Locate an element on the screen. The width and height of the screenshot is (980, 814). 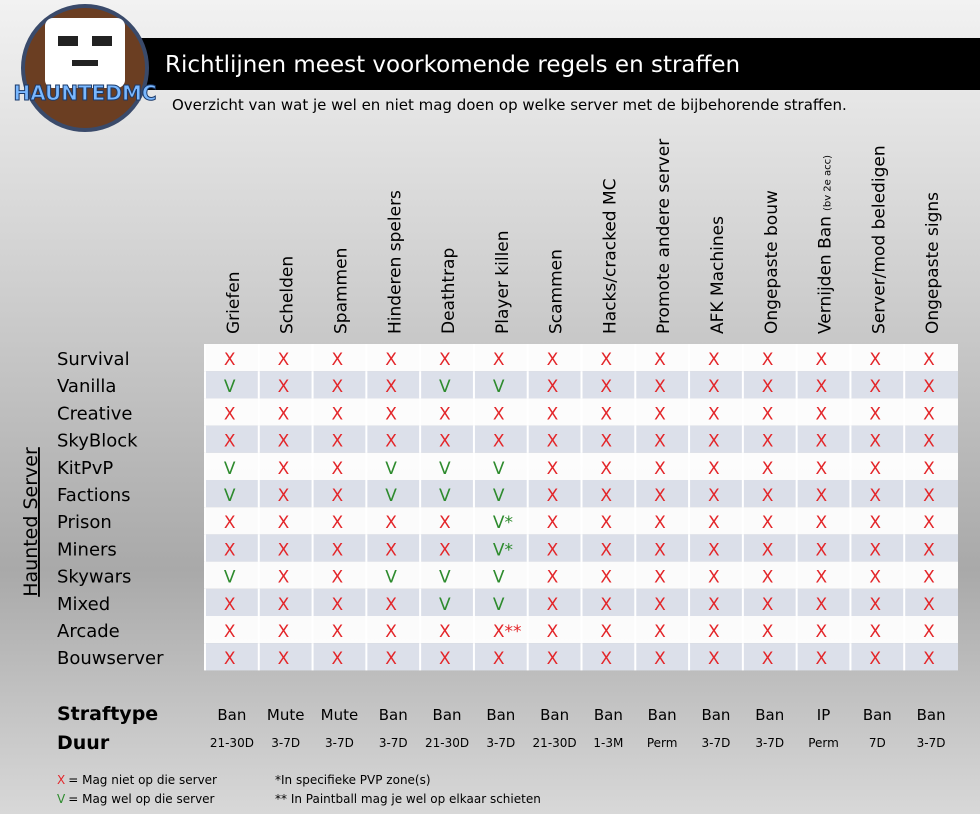
column-header-label: Deathtrap is located at coordinates (449, 291).